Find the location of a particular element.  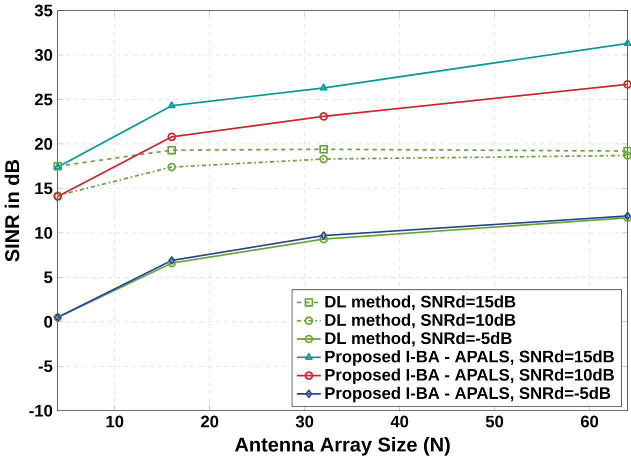

y-tick-label: 0 is located at coordinates (48, 322).